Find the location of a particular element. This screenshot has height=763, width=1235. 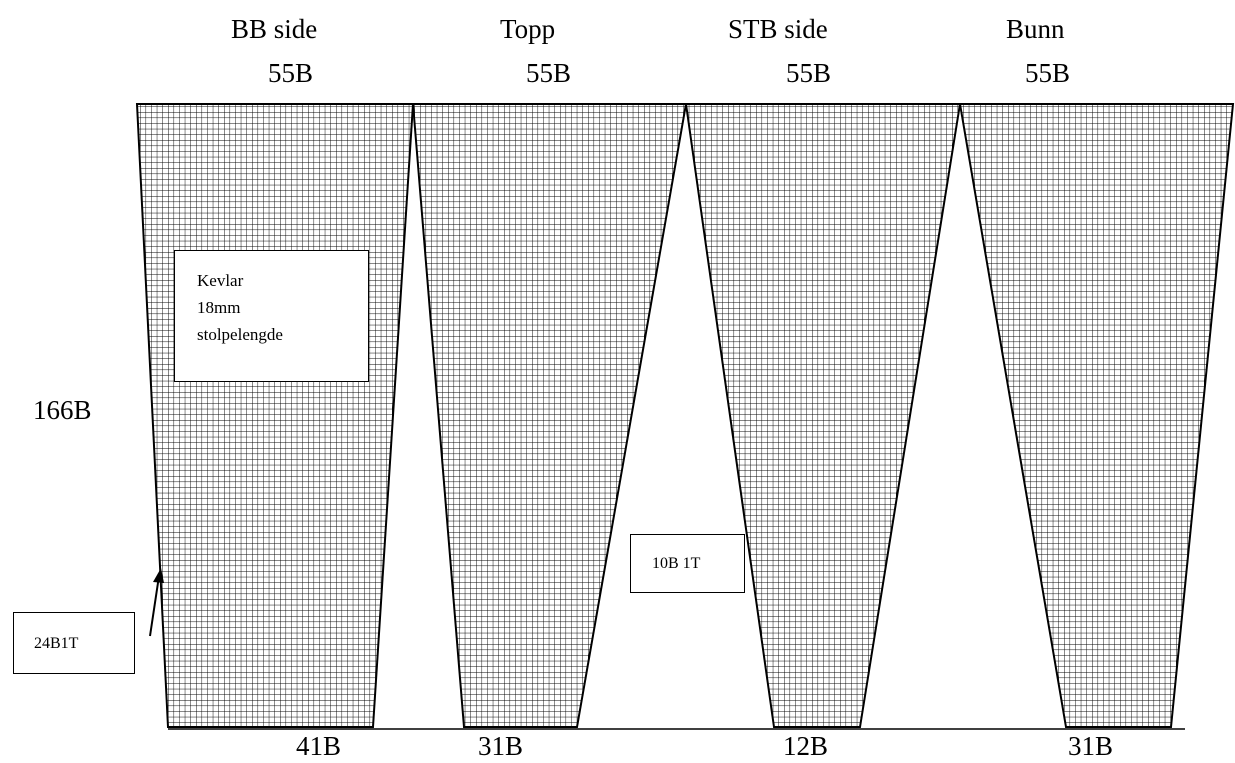

panel-name-stb-side: STB side is located at coordinates (778, 29).